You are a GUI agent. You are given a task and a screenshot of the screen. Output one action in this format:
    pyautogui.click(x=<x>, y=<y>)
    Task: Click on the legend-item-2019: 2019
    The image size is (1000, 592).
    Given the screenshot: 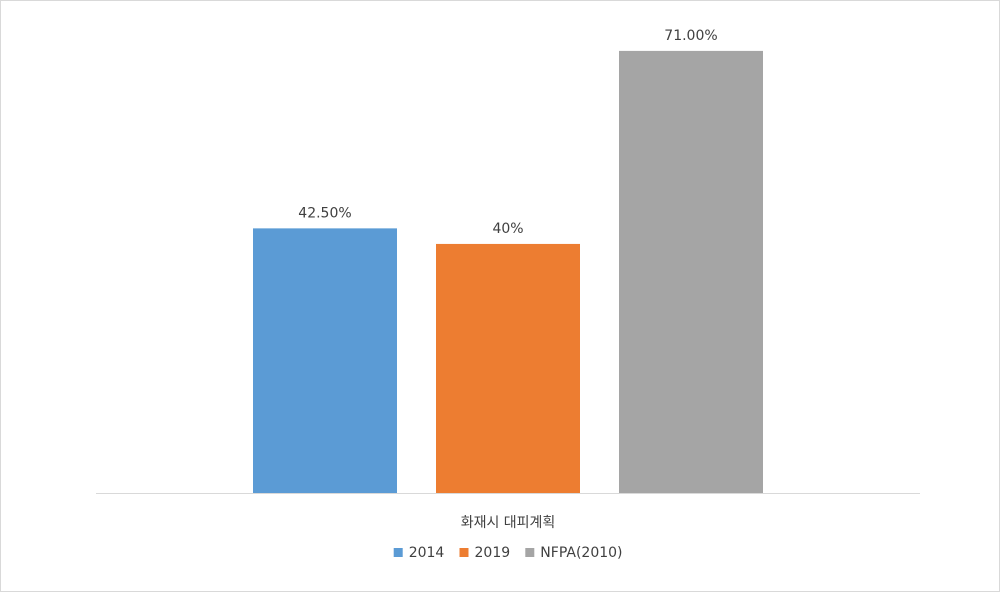 What is the action you would take?
    pyautogui.click(x=485, y=553)
    